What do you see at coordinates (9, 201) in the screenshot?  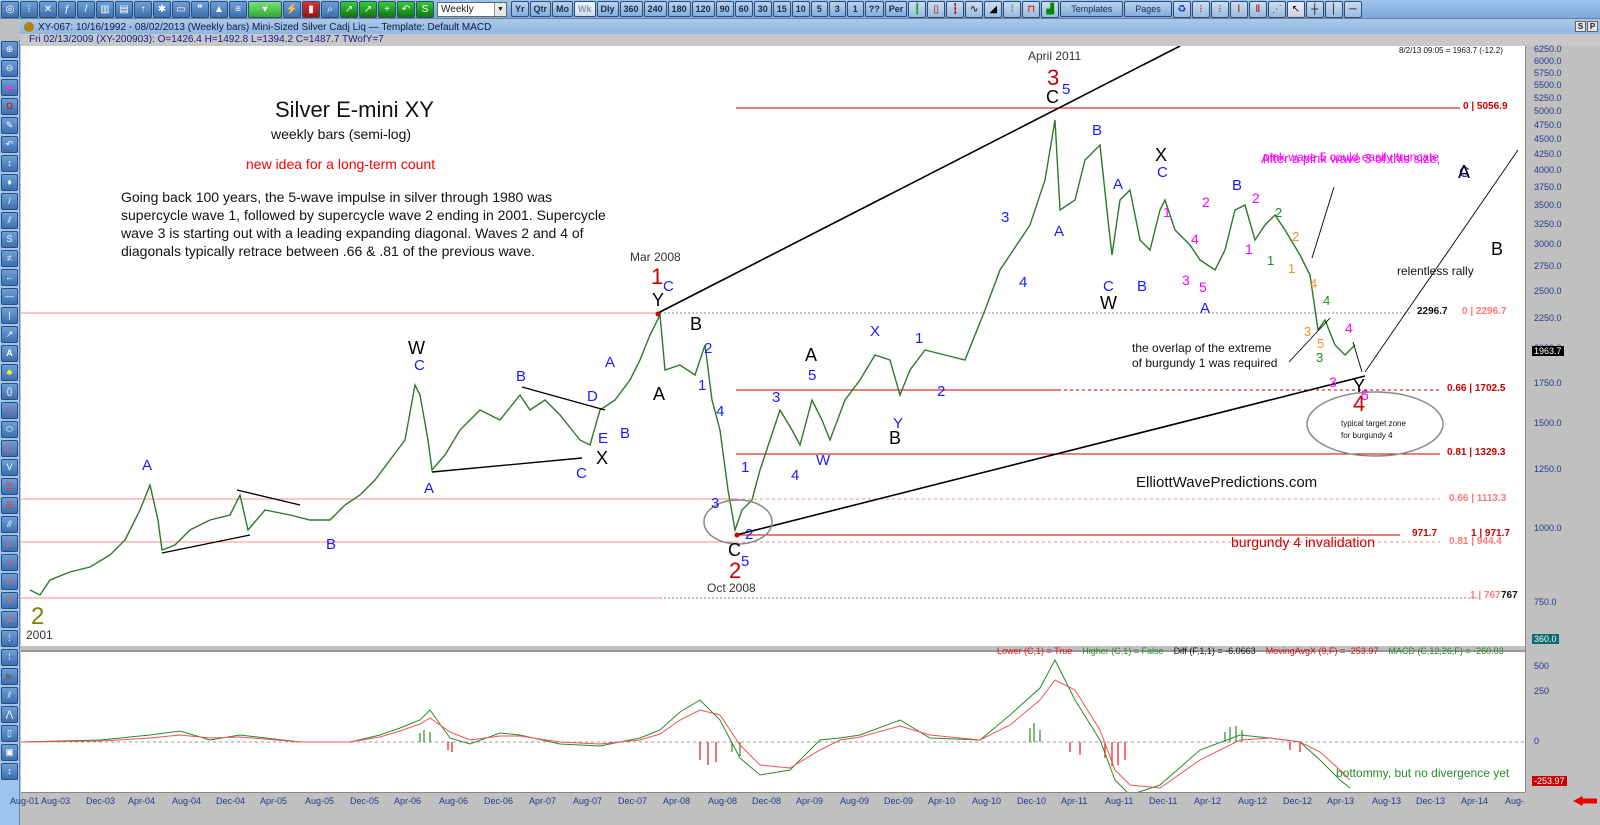 I see `trendline-icon: /` at bounding box center [9, 201].